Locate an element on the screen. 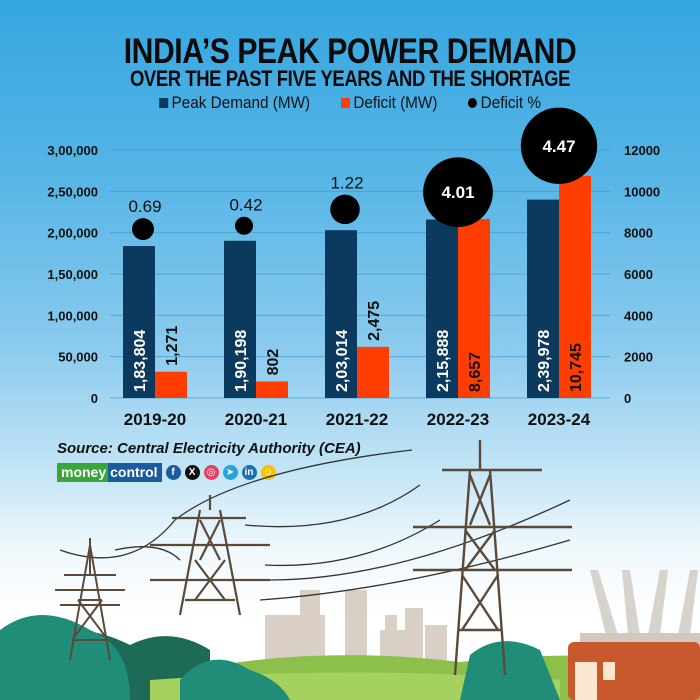 The height and width of the screenshot is (700, 700). deficit-percent-label: 4.01 is located at coordinates (457, 192).